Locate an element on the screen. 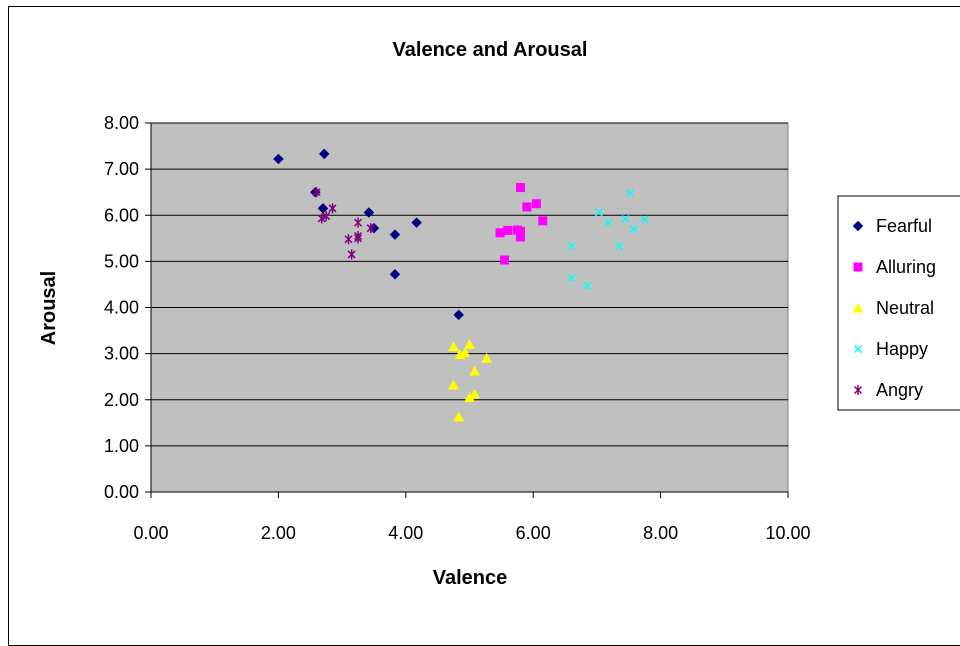 The width and height of the screenshot is (960, 646). legend-entry: Alluring is located at coordinates (894, 267).